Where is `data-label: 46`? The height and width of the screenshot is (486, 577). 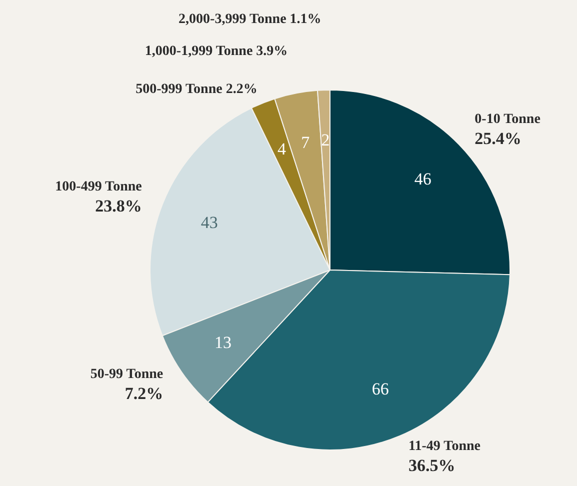 data-label: 46 is located at coordinates (423, 179).